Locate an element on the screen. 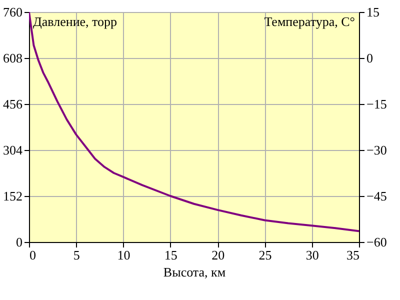  y2-axis-title: Температура, С° is located at coordinates (309, 21).